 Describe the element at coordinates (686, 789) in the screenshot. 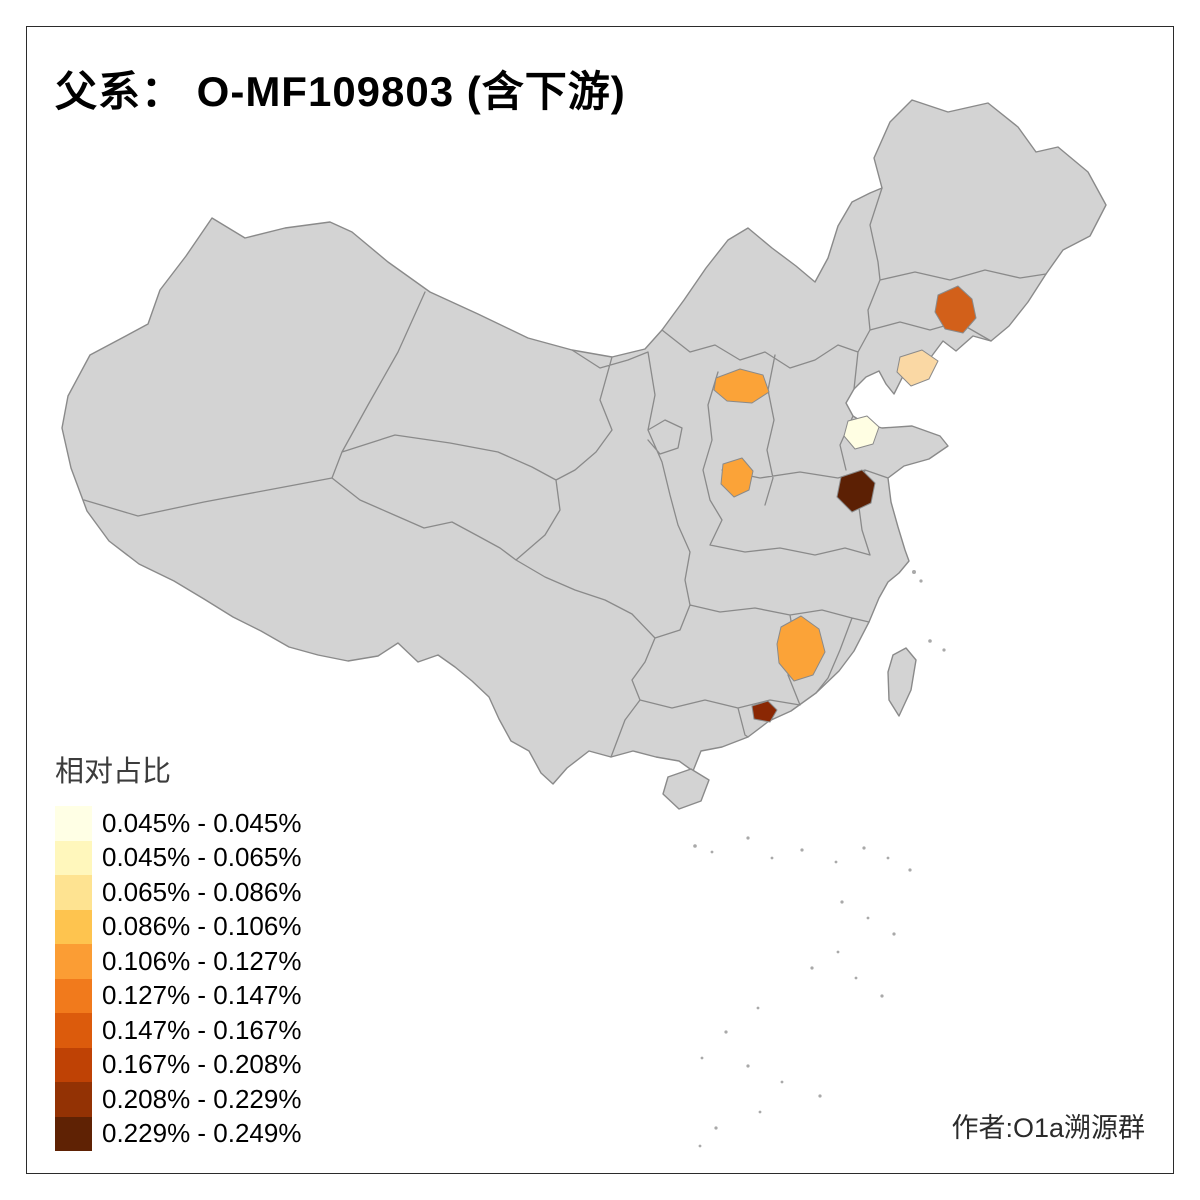

I see `hainan-island` at that location.